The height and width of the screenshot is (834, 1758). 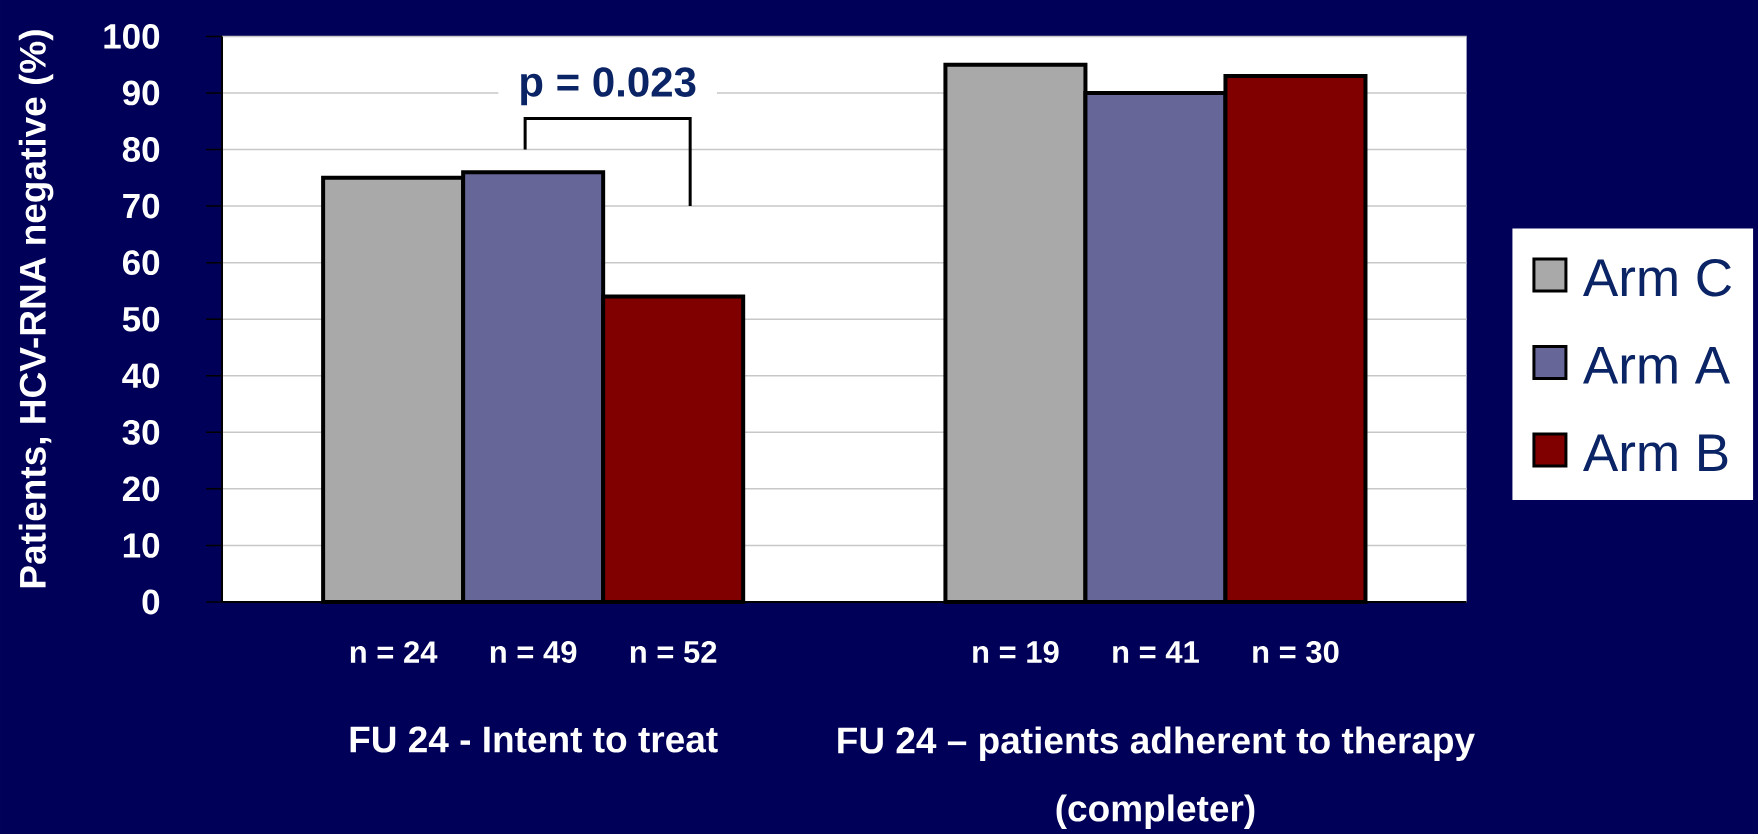 I want to click on y-axis-title: Patients, HCV-RNA negative (%), so click(x=36, y=309).